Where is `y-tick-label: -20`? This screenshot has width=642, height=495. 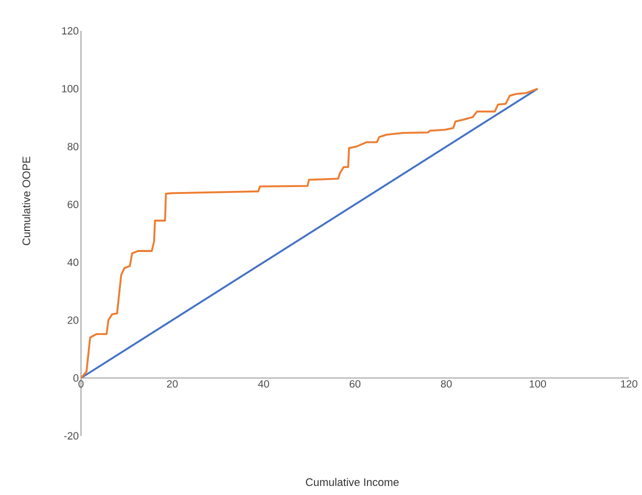 y-tick-label: -20 is located at coordinates (71, 436).